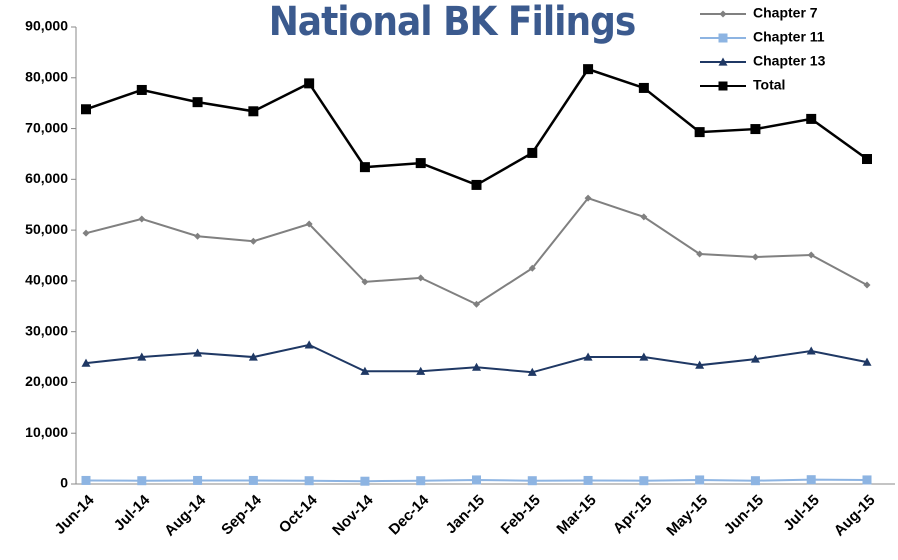 The height and width of the screenshot is (560, 898). I want to click on x-tick-label: Jul-14, so click(132, 512).